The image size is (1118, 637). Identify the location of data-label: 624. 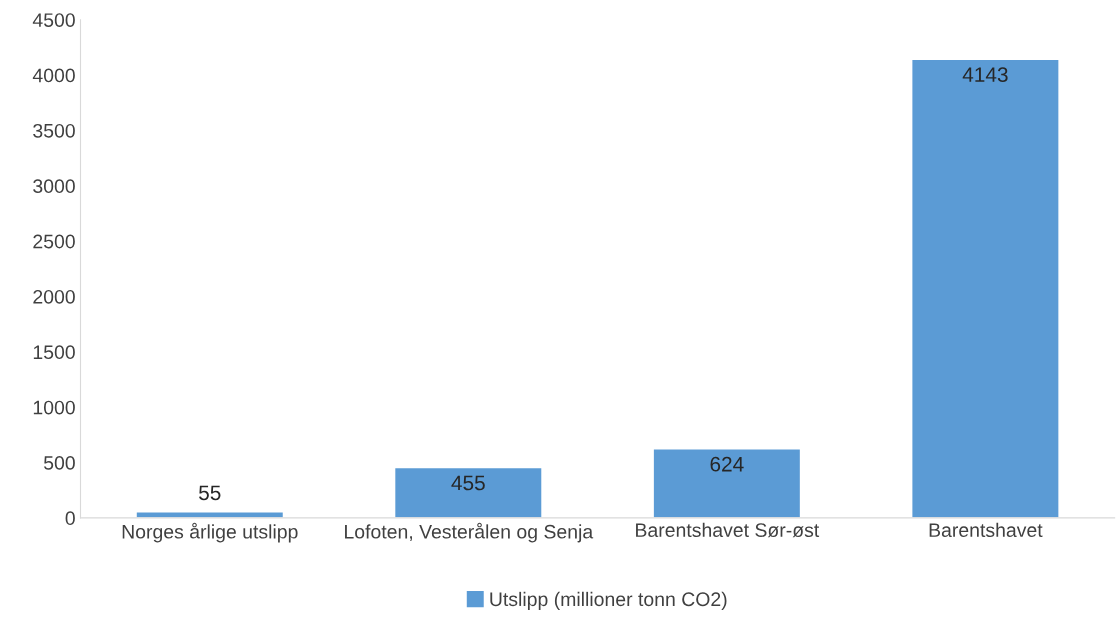
(727, 464).